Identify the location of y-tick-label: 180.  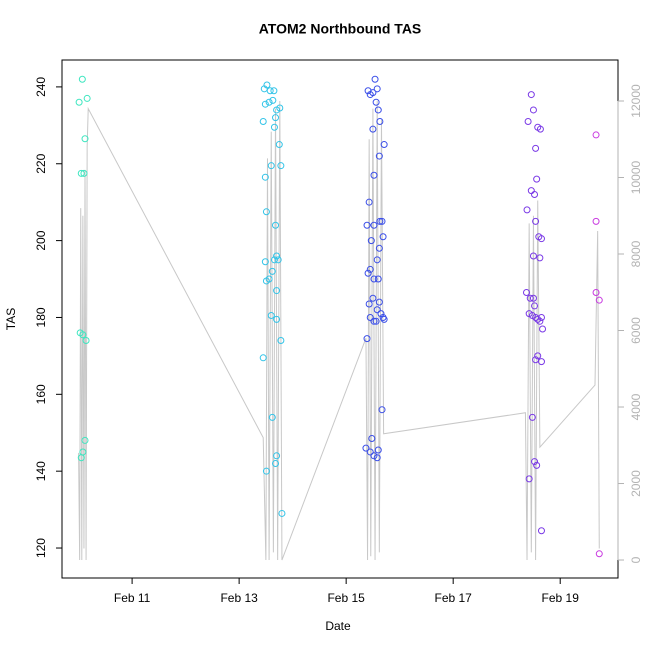
(41, 317).